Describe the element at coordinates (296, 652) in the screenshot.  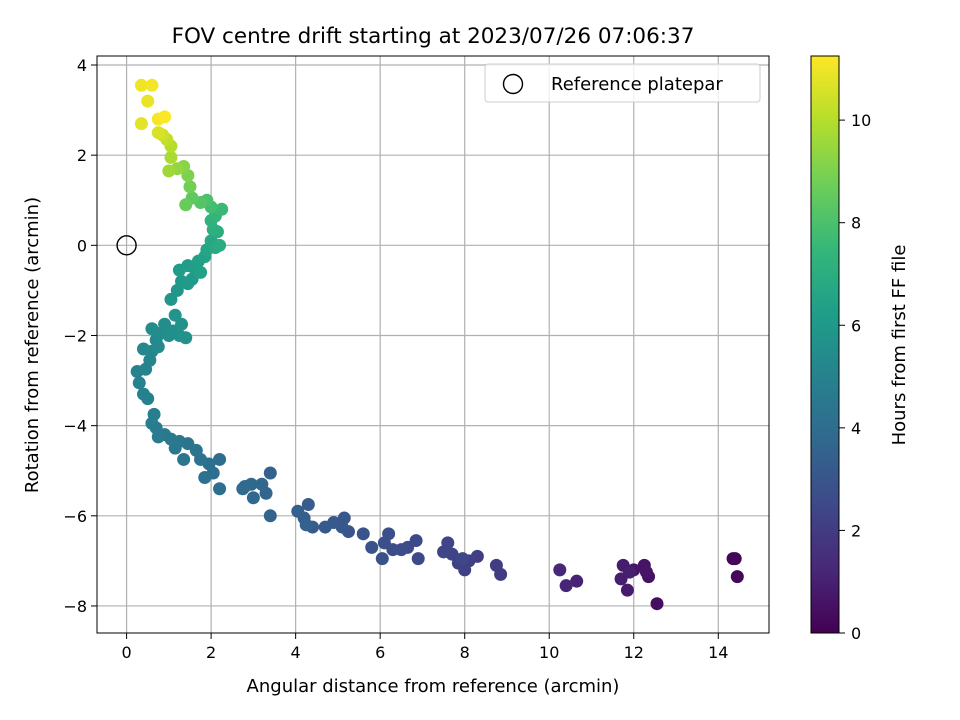
I see `x-tick-label: 4` at that location.